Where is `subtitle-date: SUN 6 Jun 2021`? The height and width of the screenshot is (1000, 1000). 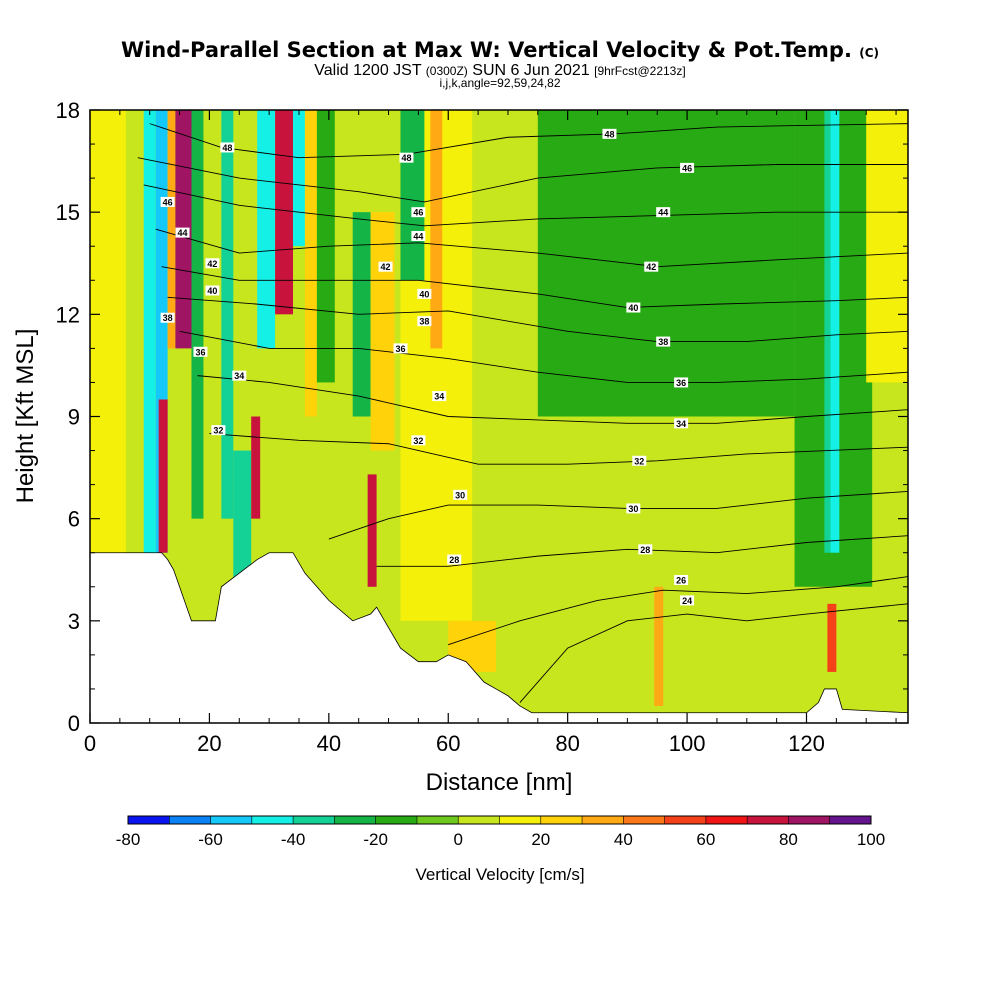
subtitle-date: SUN 6 Jun 2021 is located at coordinates (531, 70).